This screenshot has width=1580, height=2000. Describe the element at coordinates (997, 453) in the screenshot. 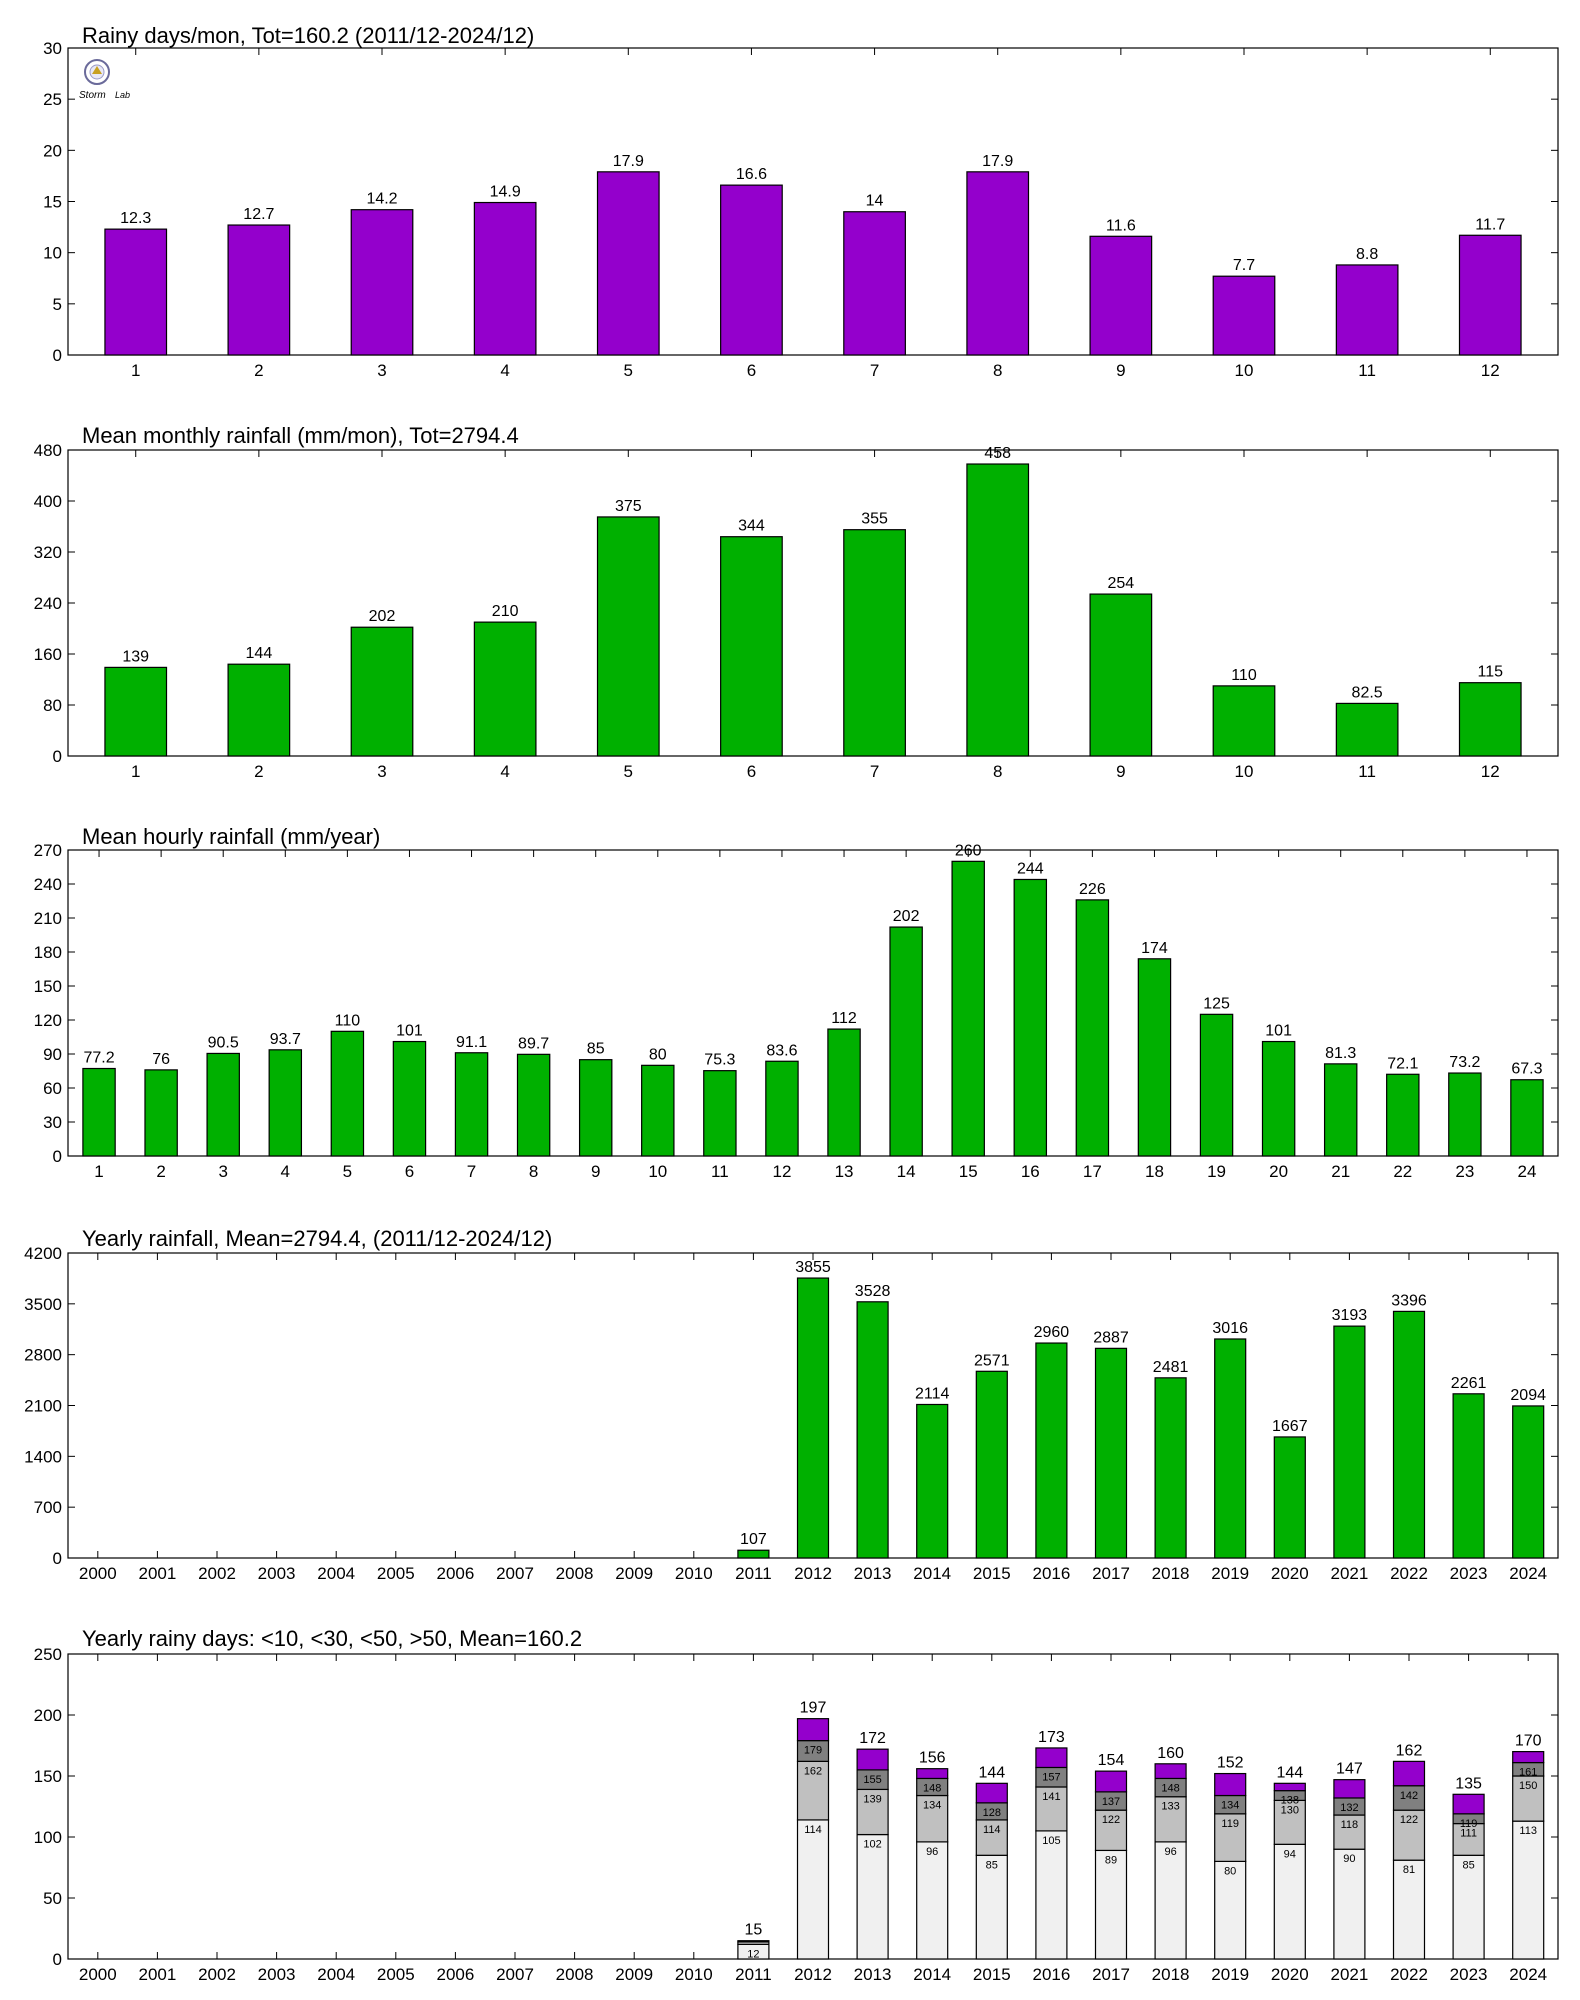

I see `bar-value-label: 458` at that location.